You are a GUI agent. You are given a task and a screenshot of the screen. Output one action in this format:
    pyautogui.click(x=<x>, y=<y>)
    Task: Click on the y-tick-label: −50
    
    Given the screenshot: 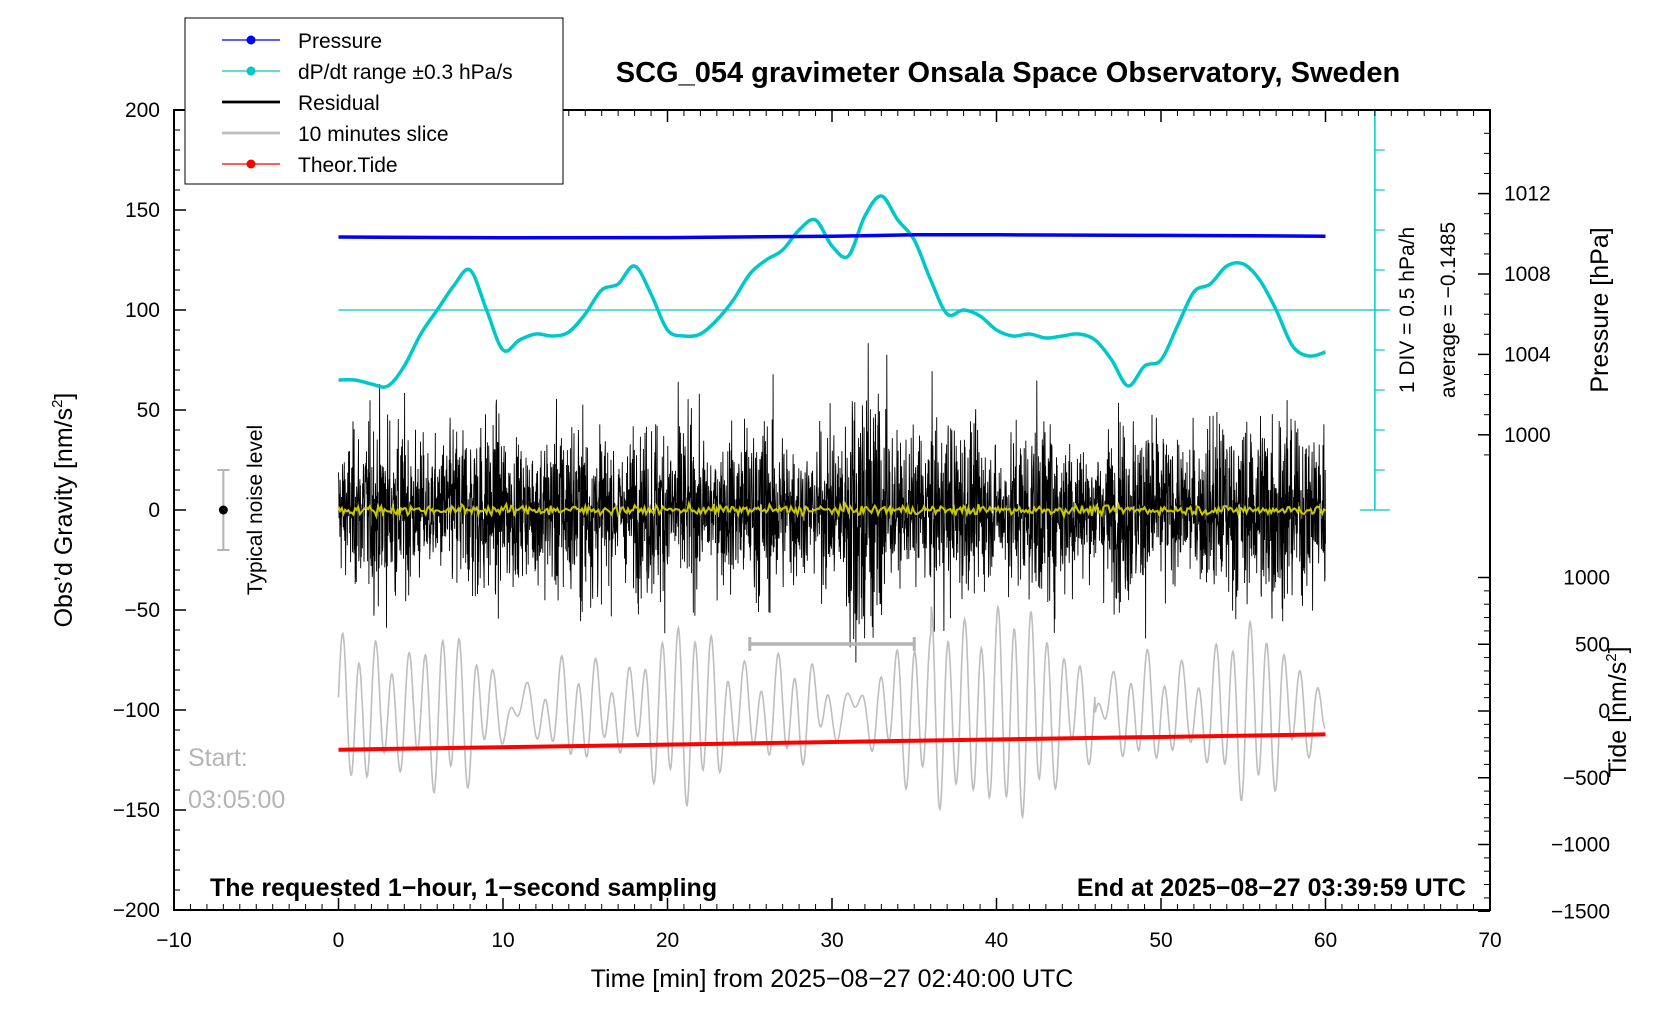 What is the action you would take?
    pyautogui.click(x=142, y=610)
    